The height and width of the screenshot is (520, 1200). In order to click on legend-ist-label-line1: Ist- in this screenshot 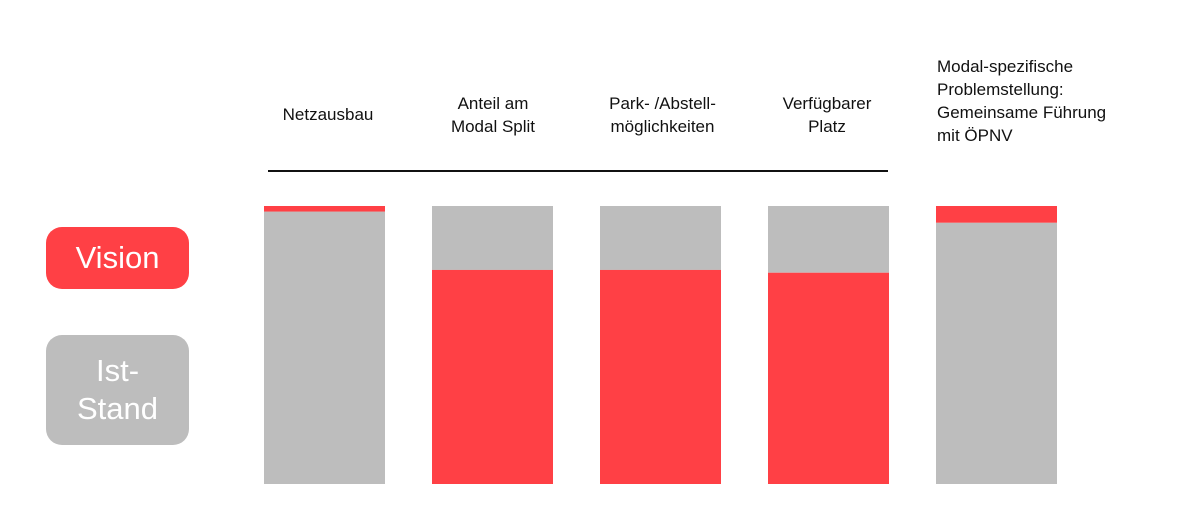, I will do `click(117, 370)`.